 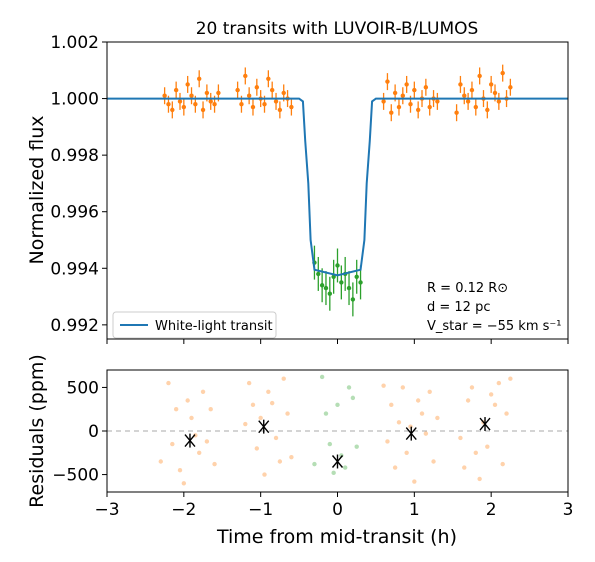 What do you see at coordinates (37, 189) in the screenshot?
I see `flux-y-axis-label: Normalized flux` at bounding box center [37, 189].